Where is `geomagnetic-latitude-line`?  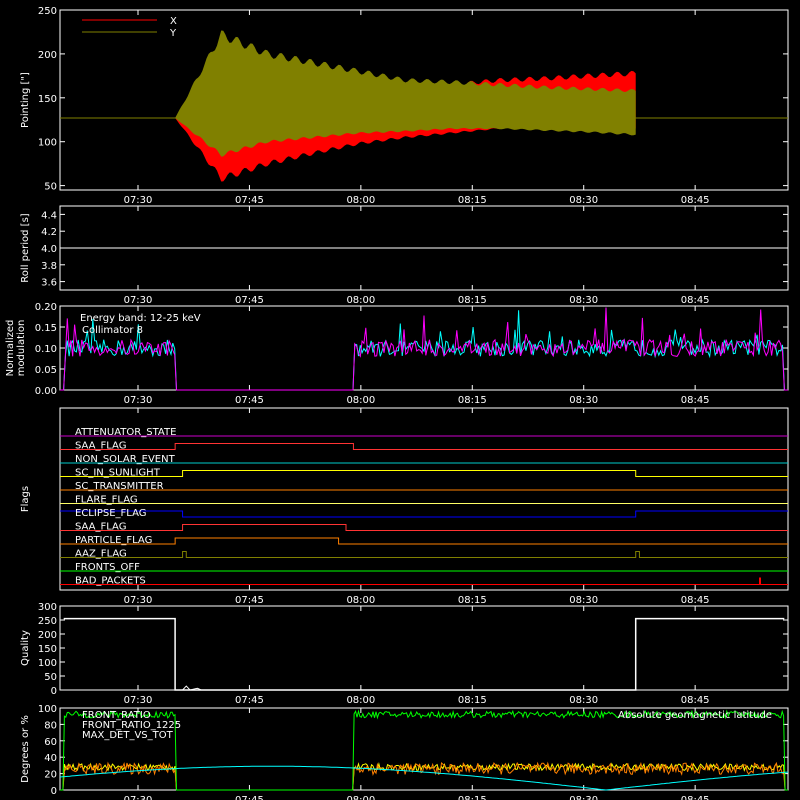
geomagnetic-latitude-line is located at coordinates (424, 778).